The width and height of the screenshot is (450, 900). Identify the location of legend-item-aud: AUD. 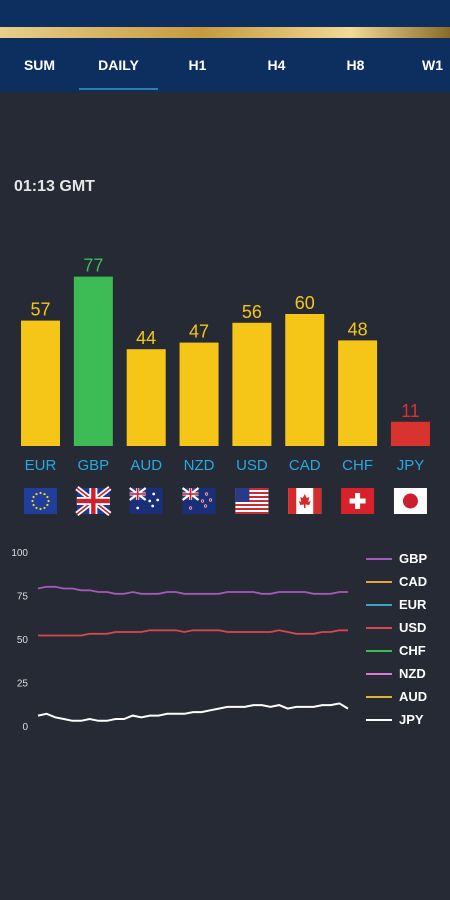
(408, 699).